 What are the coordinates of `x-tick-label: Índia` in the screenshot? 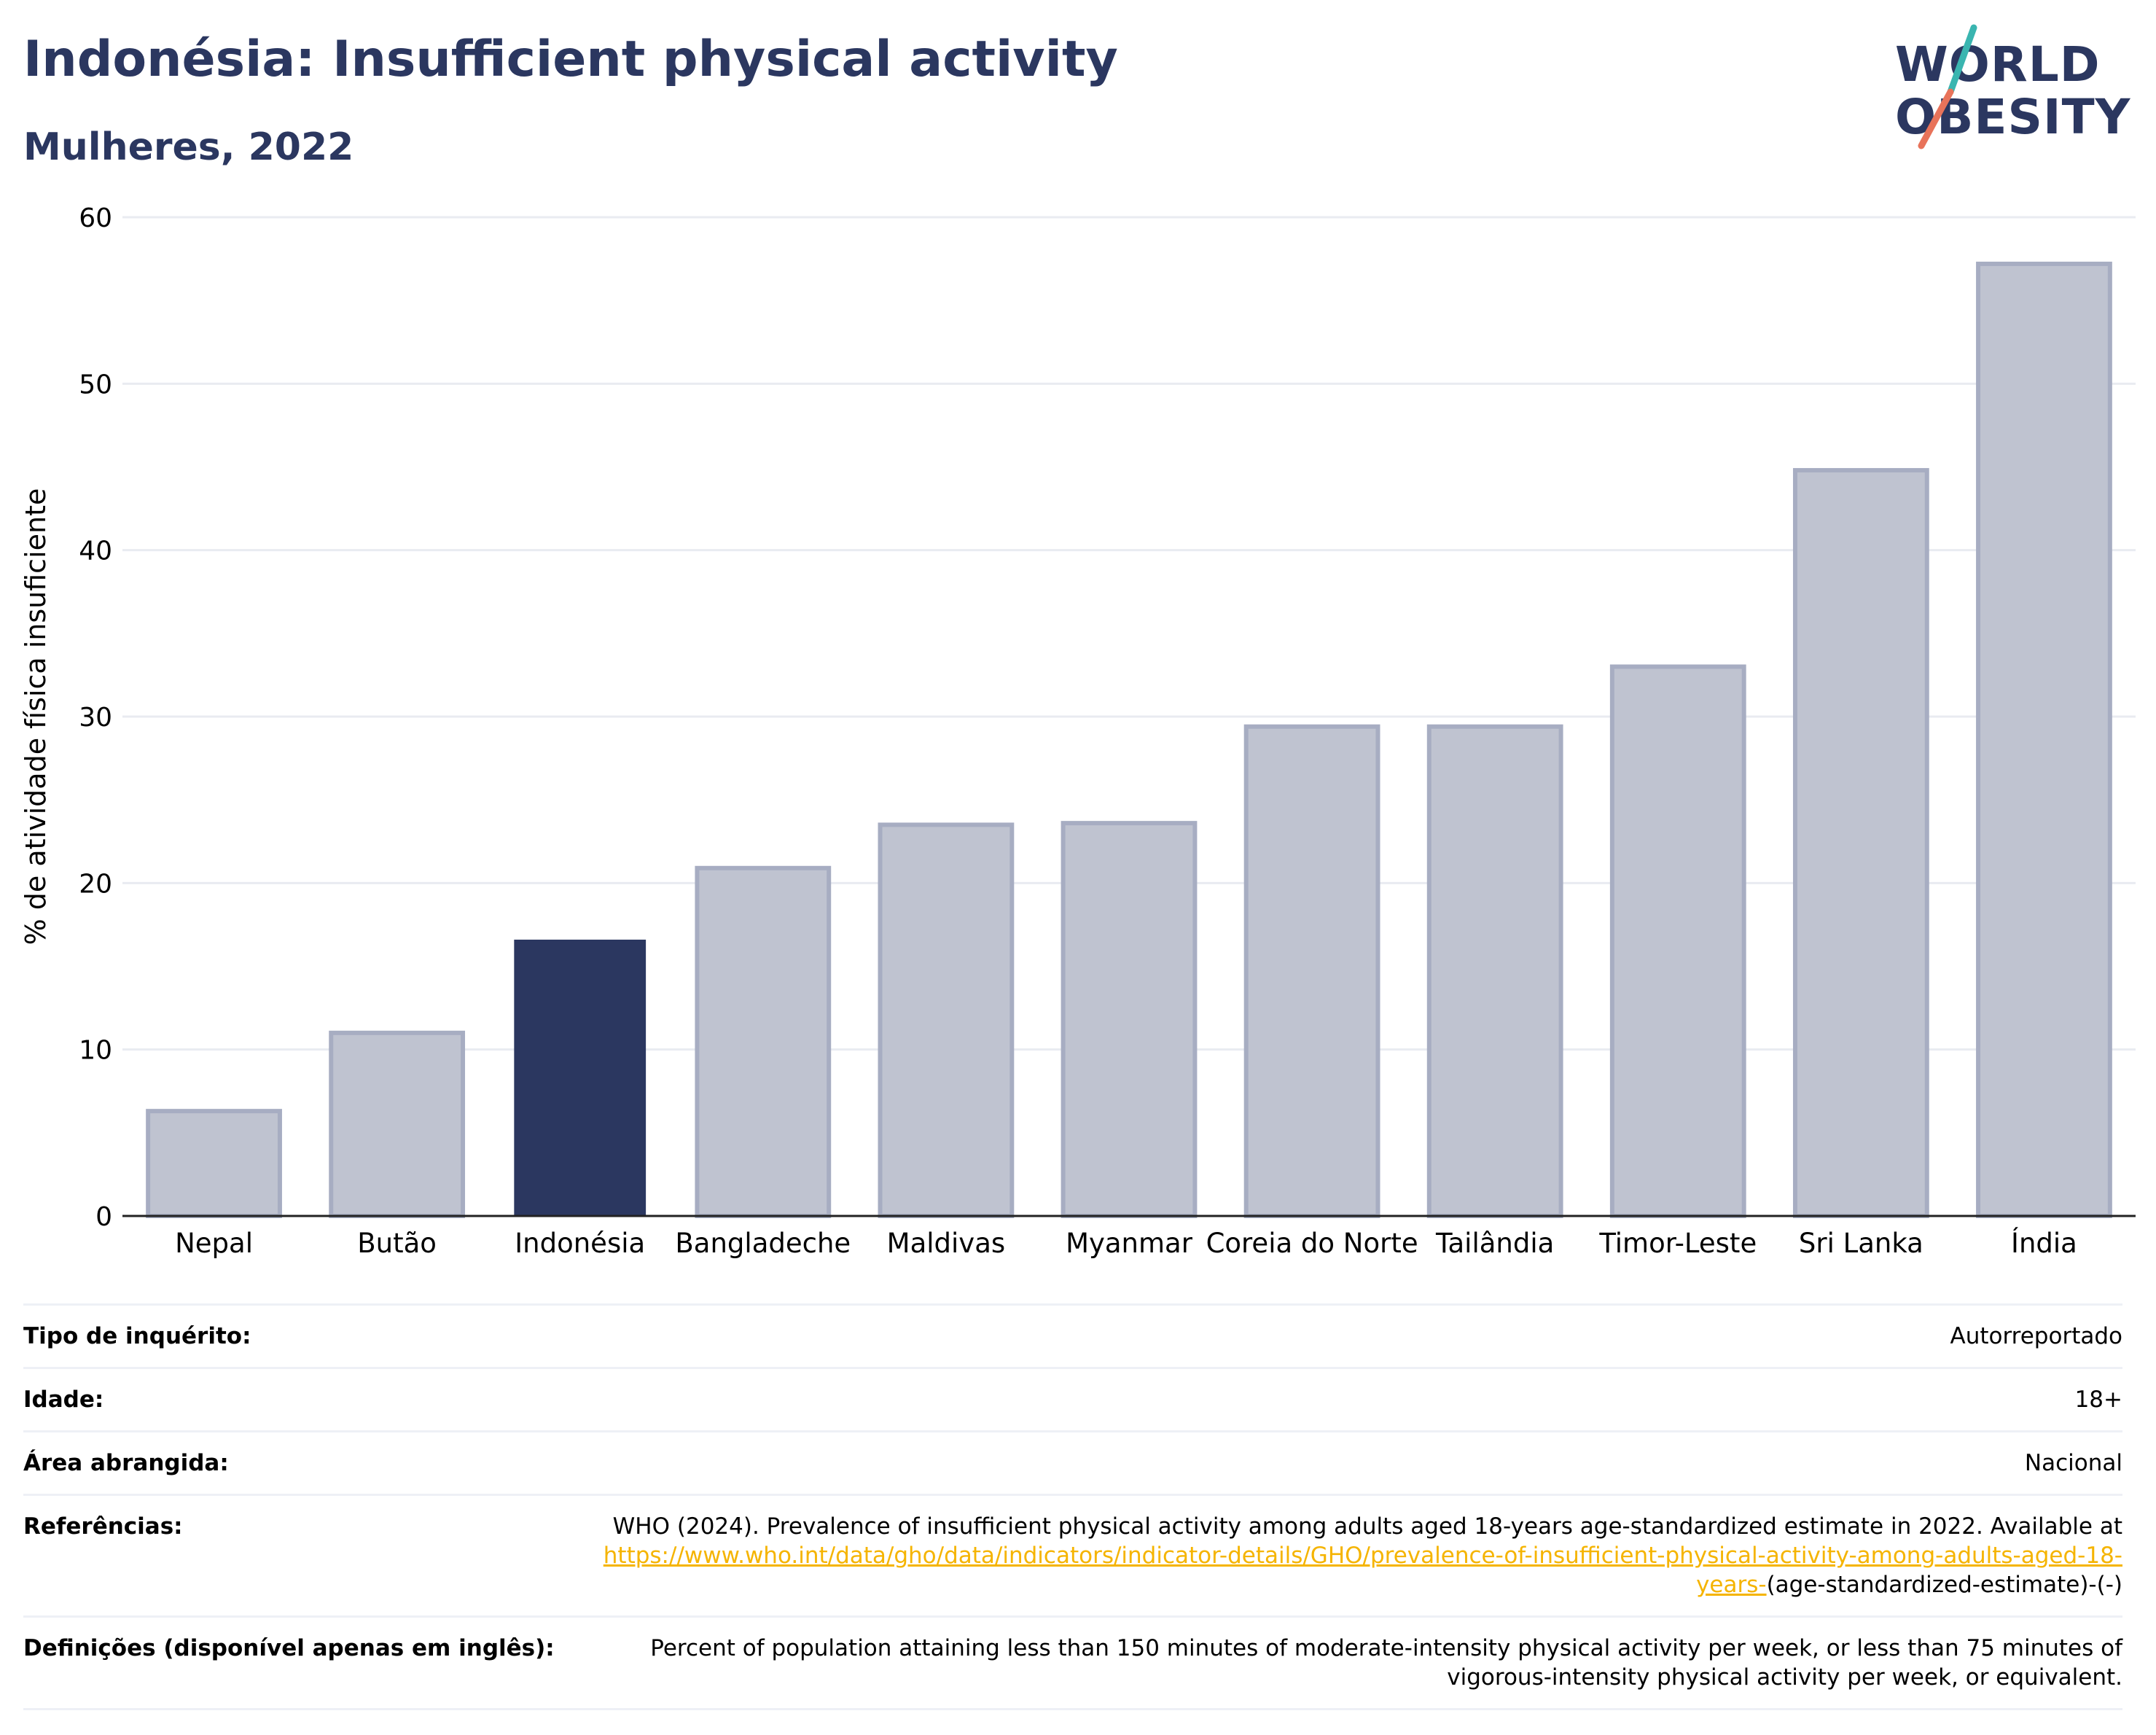 It's located at (2044, 1243).